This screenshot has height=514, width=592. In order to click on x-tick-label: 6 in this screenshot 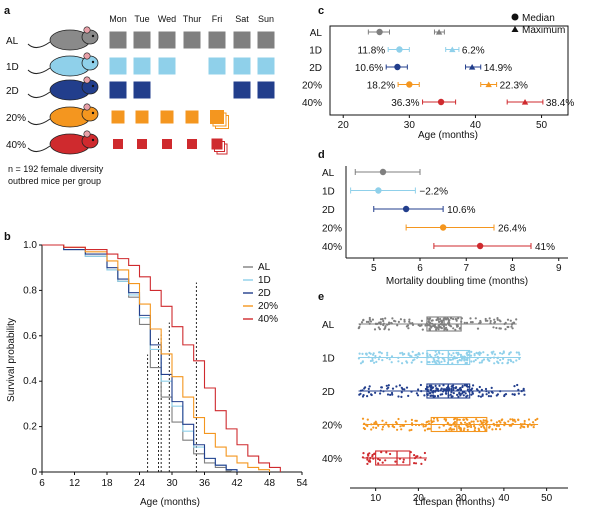, I will do `click(42, 483)`.